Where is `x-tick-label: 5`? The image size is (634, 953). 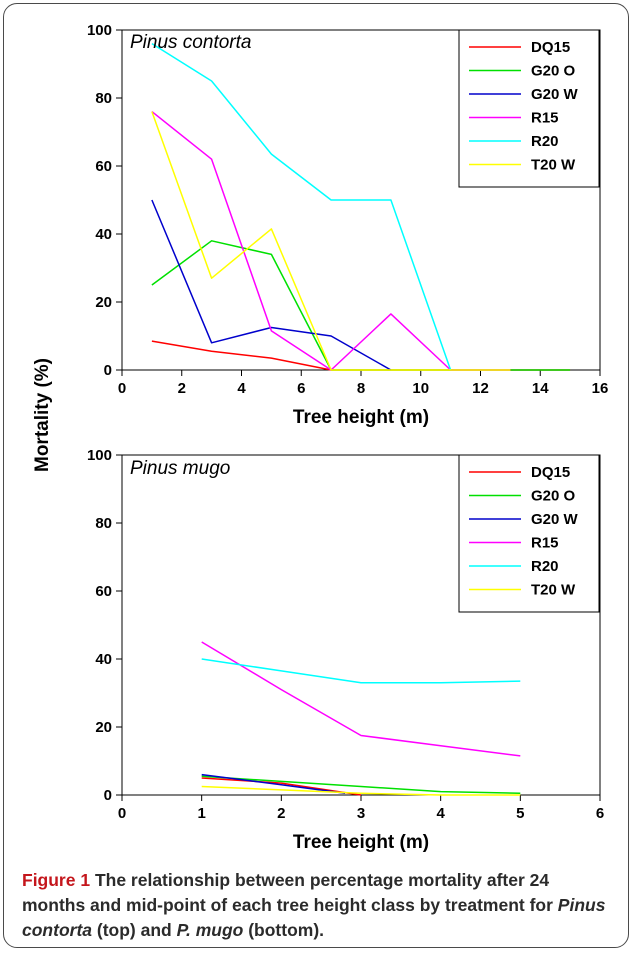
x-tick-label: 5 is located at coordinates (520, 813).